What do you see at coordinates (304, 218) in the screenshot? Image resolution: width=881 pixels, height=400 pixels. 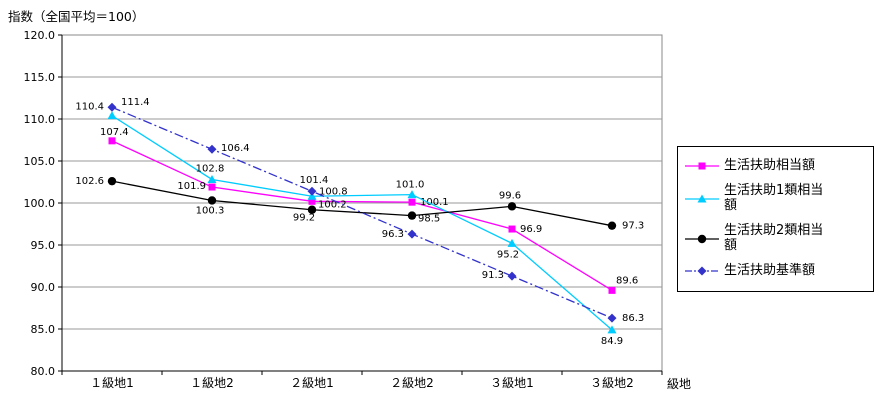 I see `data-label: 99.2` at bounding box center [304, 218].